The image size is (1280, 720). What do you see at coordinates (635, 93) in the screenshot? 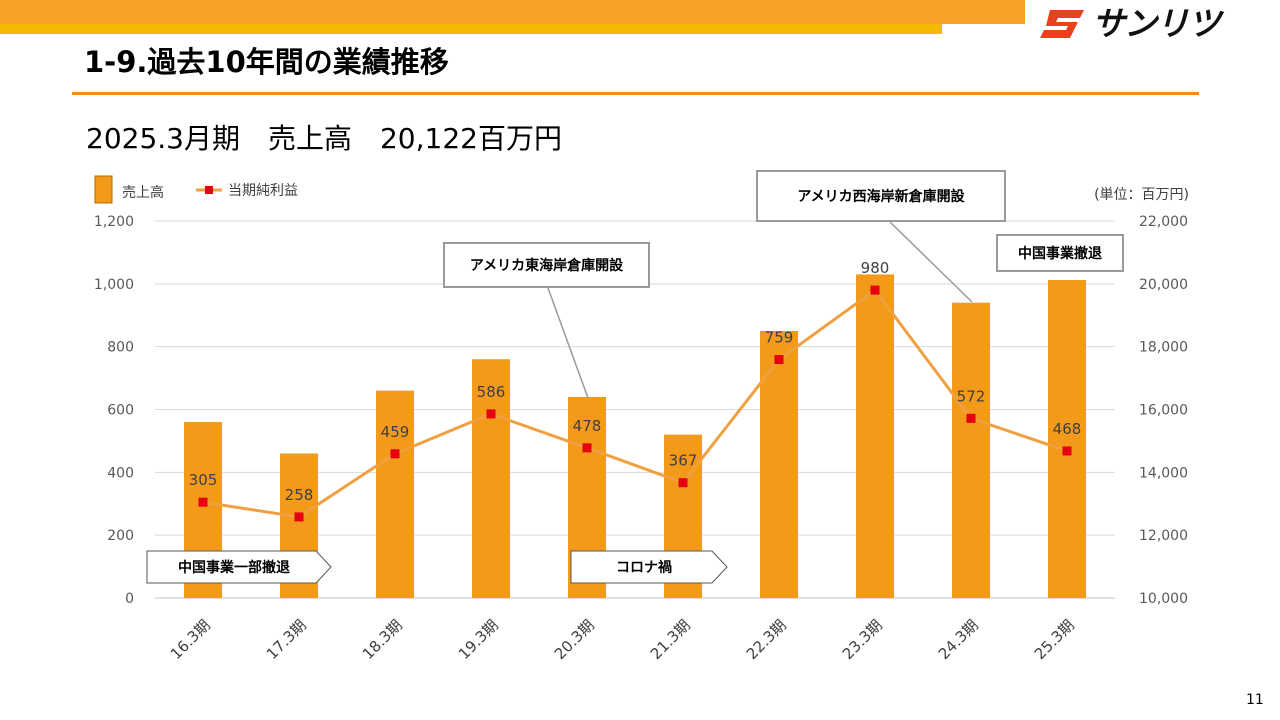
I see `title-underline` at bounding box center [635, 93].